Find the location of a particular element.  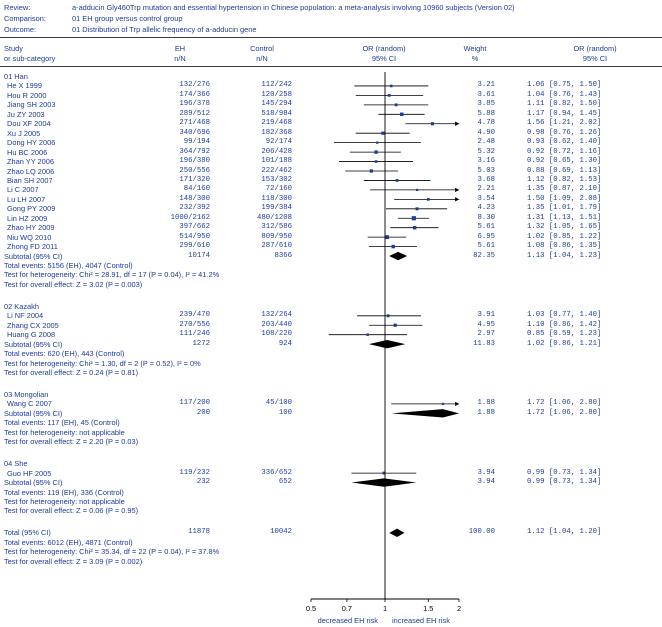

or-ci-value: 1.03 [0.77, 1.40] is located at coordinates (564, 315).